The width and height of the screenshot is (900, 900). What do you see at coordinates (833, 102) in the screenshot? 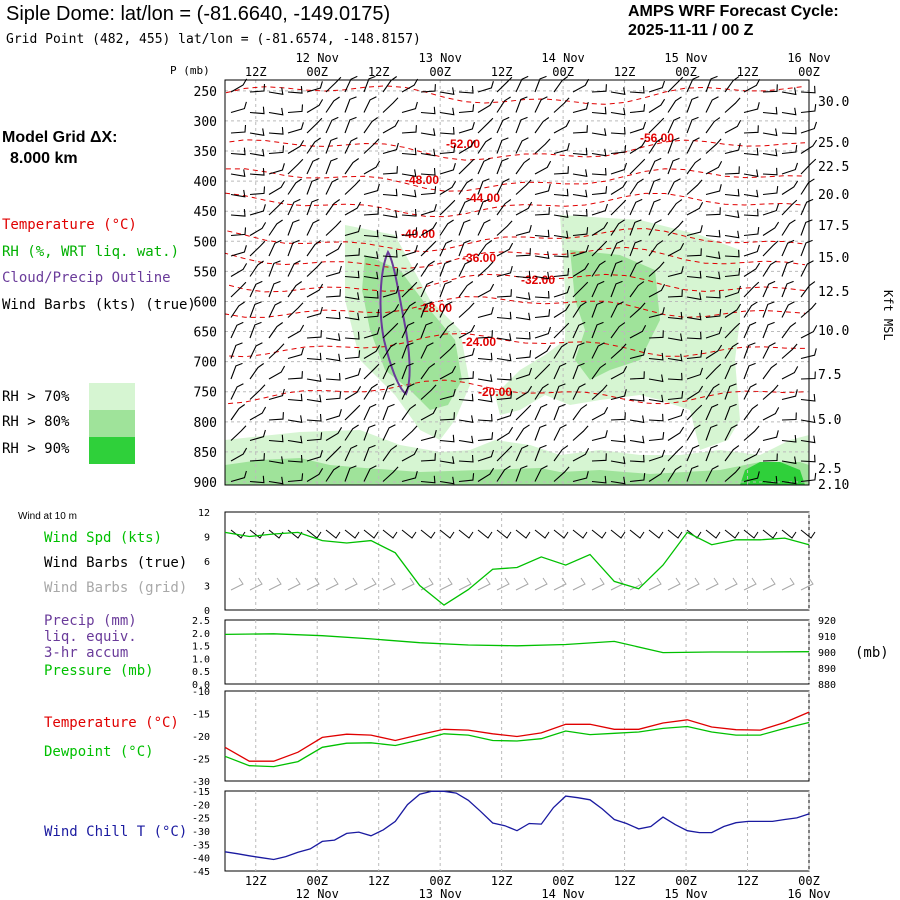
I see `height-tick-label: 30.0` at bounding box center [833, 102].